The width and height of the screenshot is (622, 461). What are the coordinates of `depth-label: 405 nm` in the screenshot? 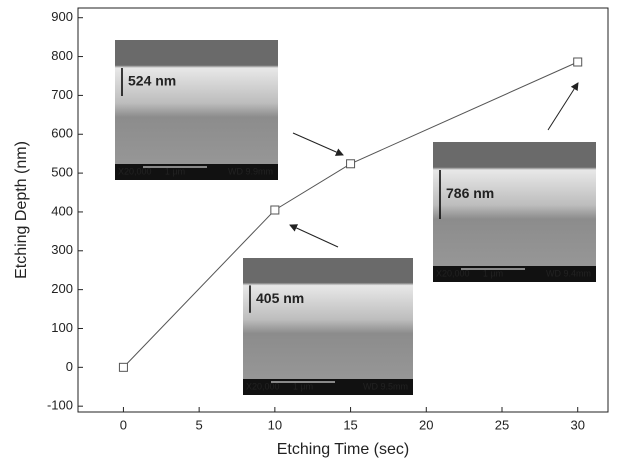 It's located at (280, 298).